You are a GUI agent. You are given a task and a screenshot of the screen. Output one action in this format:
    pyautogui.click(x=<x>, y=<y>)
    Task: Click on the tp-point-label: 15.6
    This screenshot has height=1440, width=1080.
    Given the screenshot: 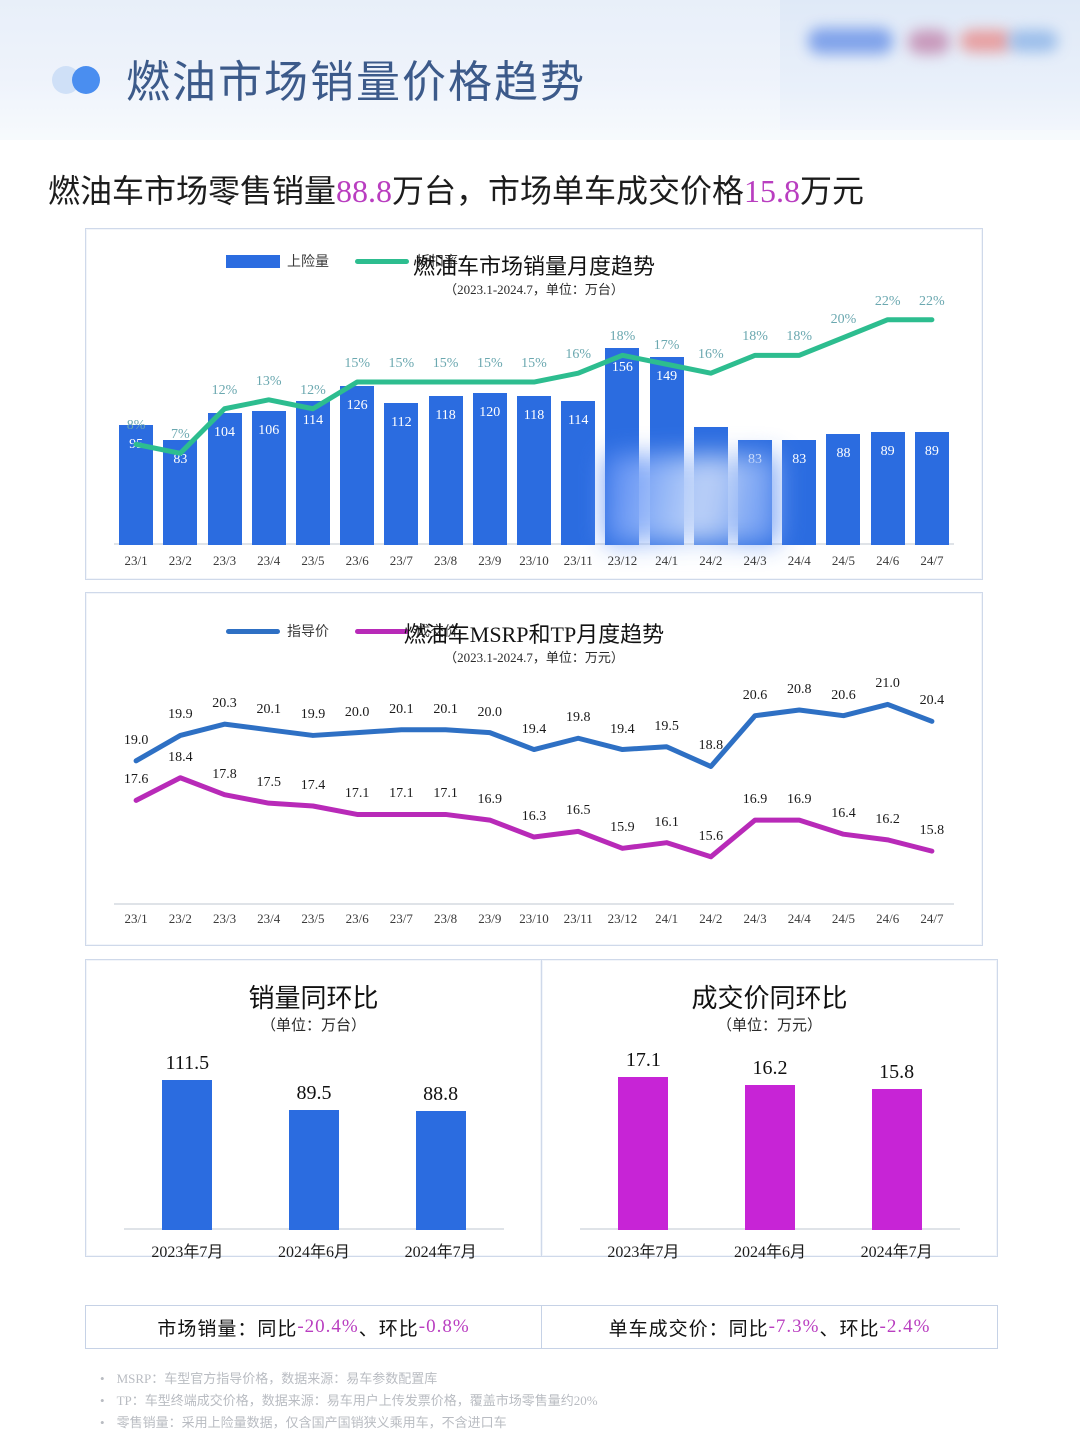 What is the action you would take?
    pyautogui.click(x=711, y=836)
    